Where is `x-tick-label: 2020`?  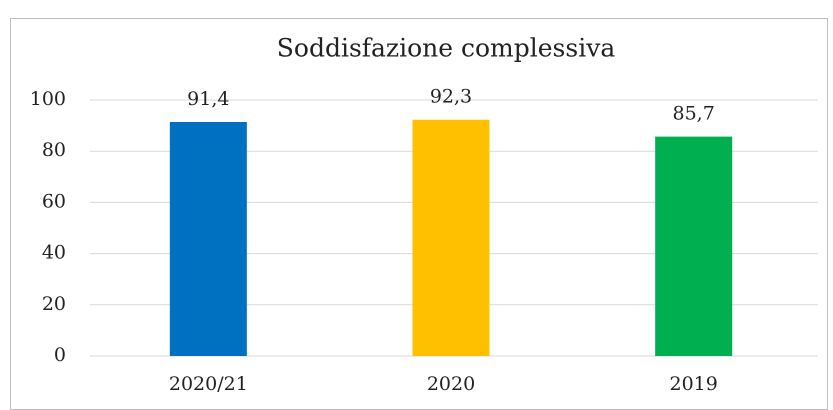
x-tick-label: 2020 is located at coordinates (451, 384).